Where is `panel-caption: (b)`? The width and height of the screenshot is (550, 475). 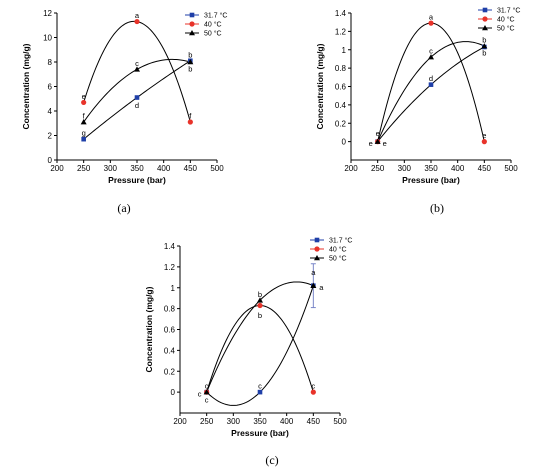 panel-caption: (b) is located at coordinates (437, 208).